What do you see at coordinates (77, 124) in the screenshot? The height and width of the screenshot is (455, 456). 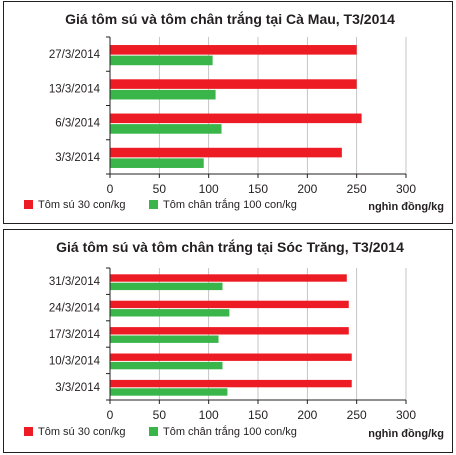 I see `category-label: 6/3/2014` at bounding box center [77, 124].